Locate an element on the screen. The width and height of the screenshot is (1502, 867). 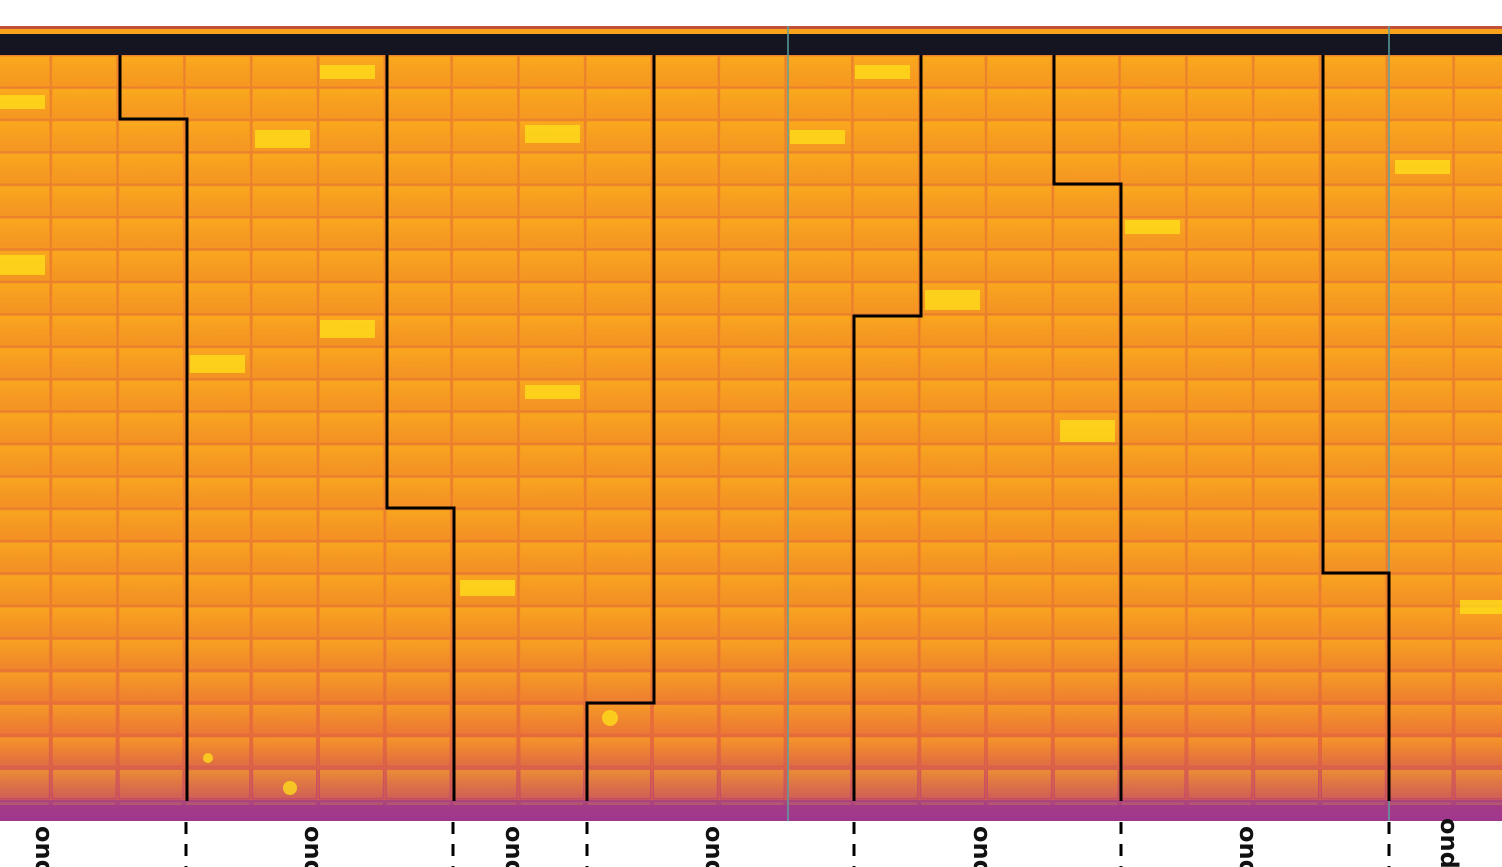
top-edge is located at coordinates (751, 27).